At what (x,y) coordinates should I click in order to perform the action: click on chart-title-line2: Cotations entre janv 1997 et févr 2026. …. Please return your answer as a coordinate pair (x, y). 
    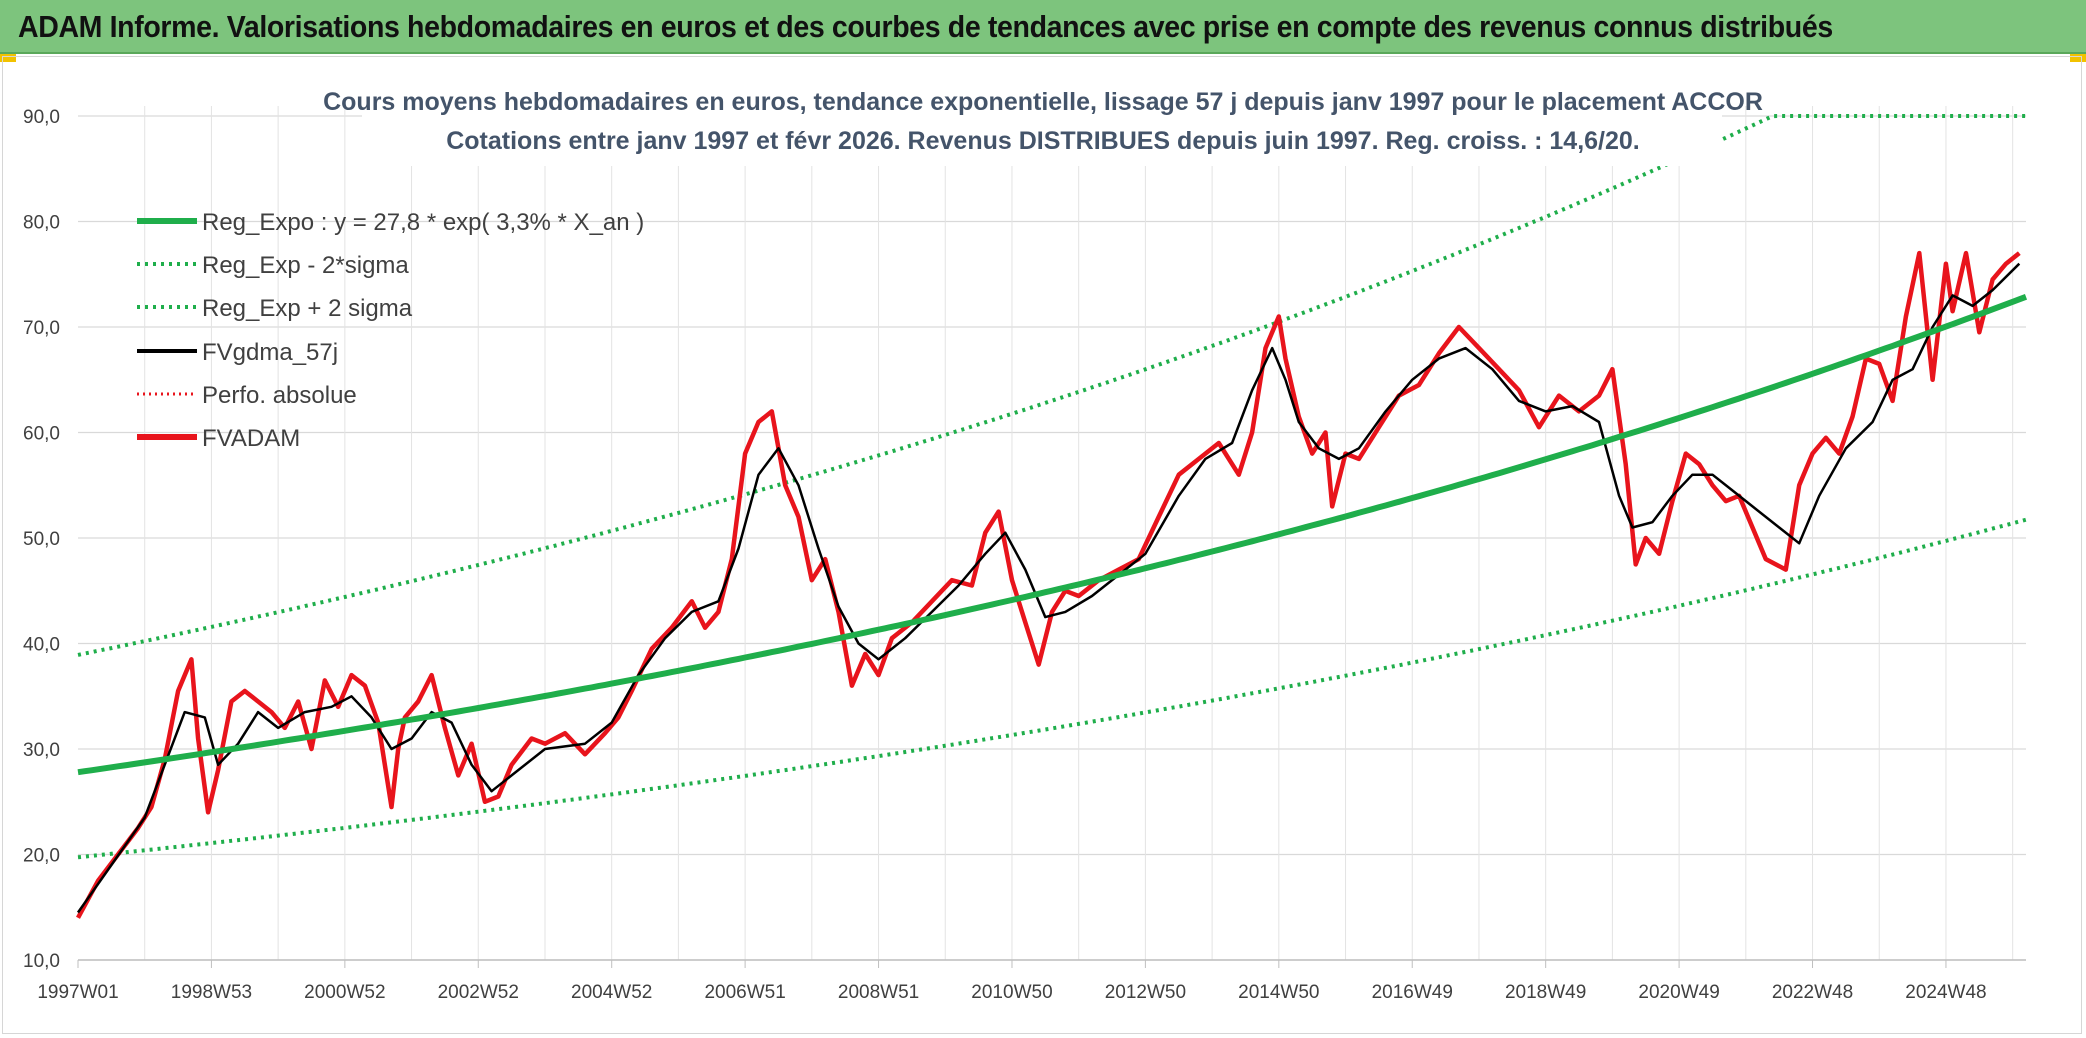
    Looking at the image, I should click on (1043, 141).